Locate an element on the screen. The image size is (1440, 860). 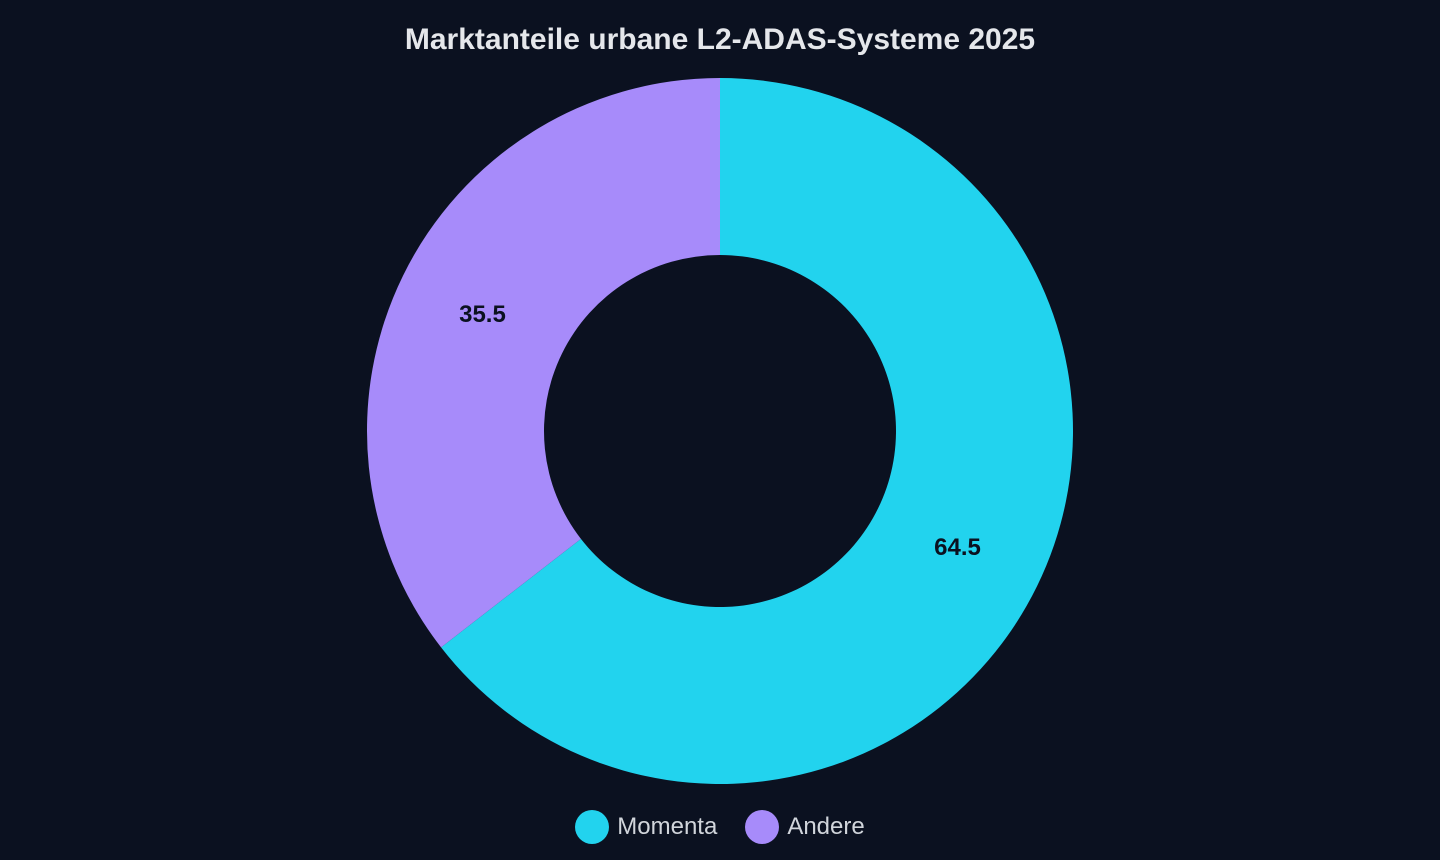
legend-item-andere: Andere is located at coordinates (805, 827).